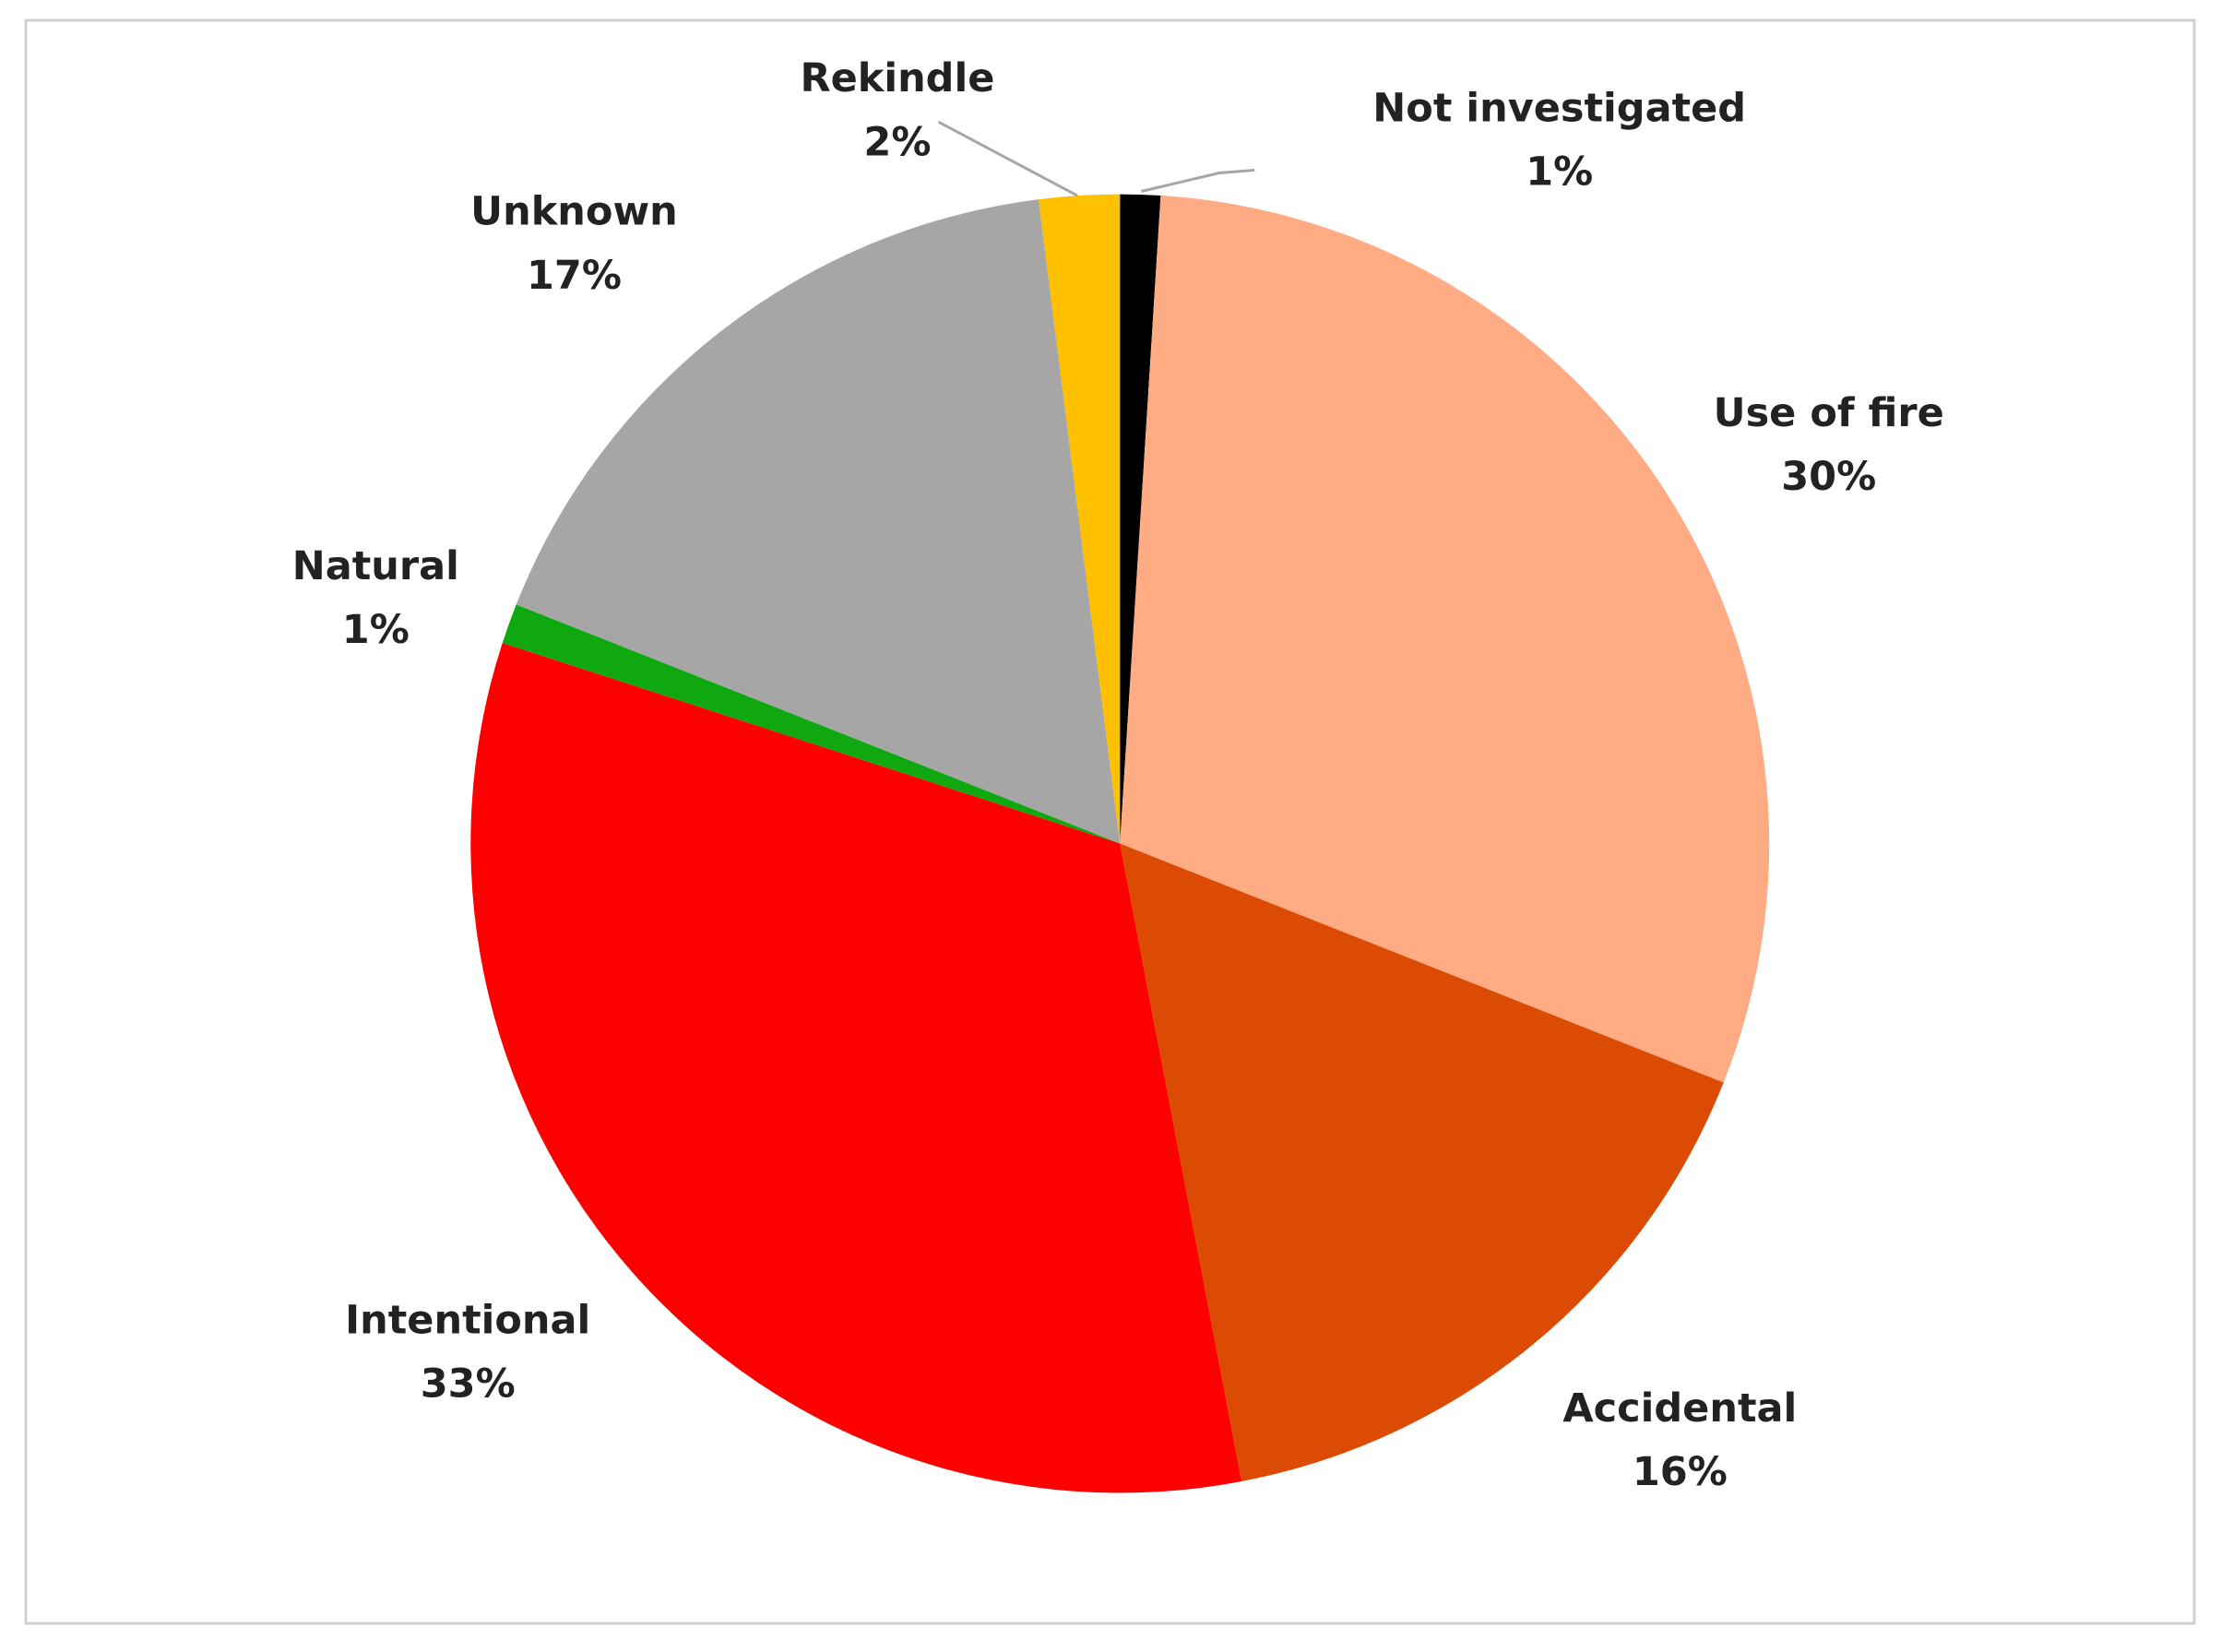 This screenshot has height=1652, width=2221. What do you see at coordinates (897, 142) in the screenshot?
I see `value-label: 2%` at bounding box center [897, 142].